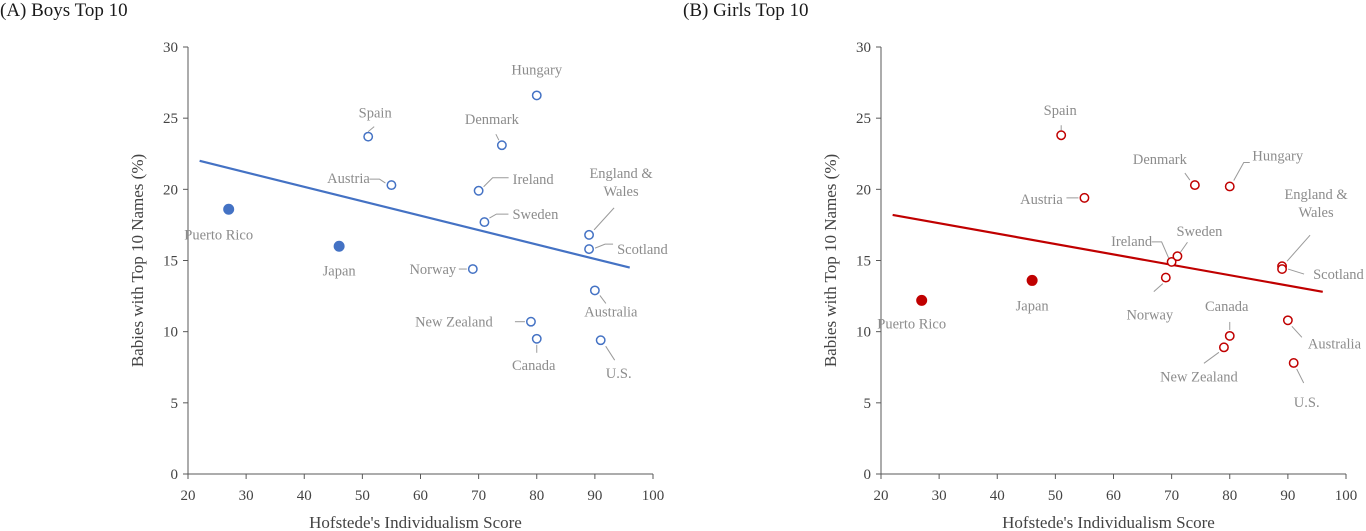  I want to click on y-tick-label: 25, so click(170, 119).